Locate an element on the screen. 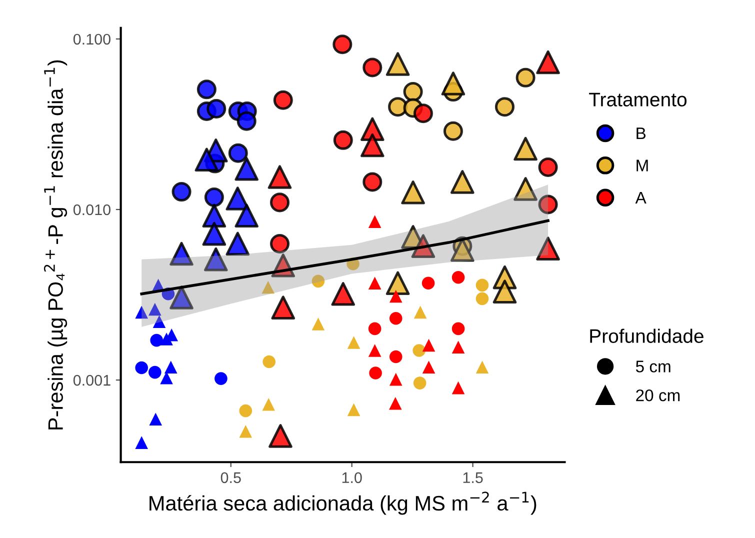 The width and height of the screenshot is (755, 538). y-tick-label: 0.100 is located at coordinates (91, 39).